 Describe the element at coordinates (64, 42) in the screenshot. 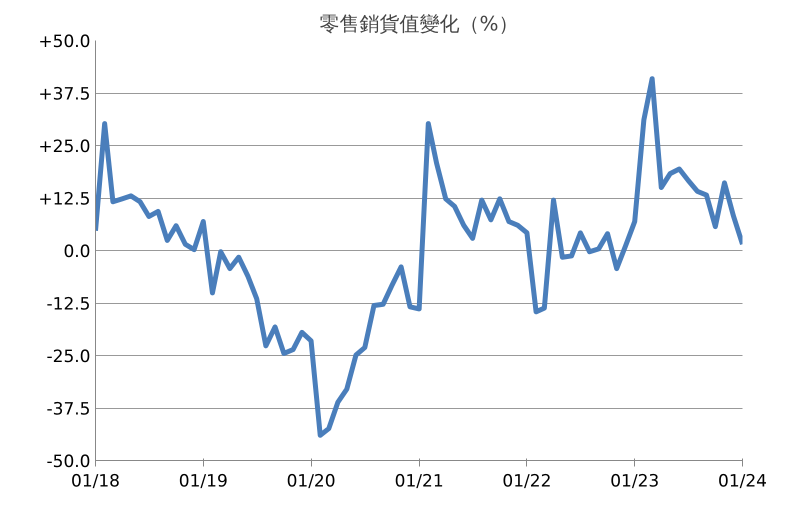

I see `y-tick-label: +50.0` at that location.